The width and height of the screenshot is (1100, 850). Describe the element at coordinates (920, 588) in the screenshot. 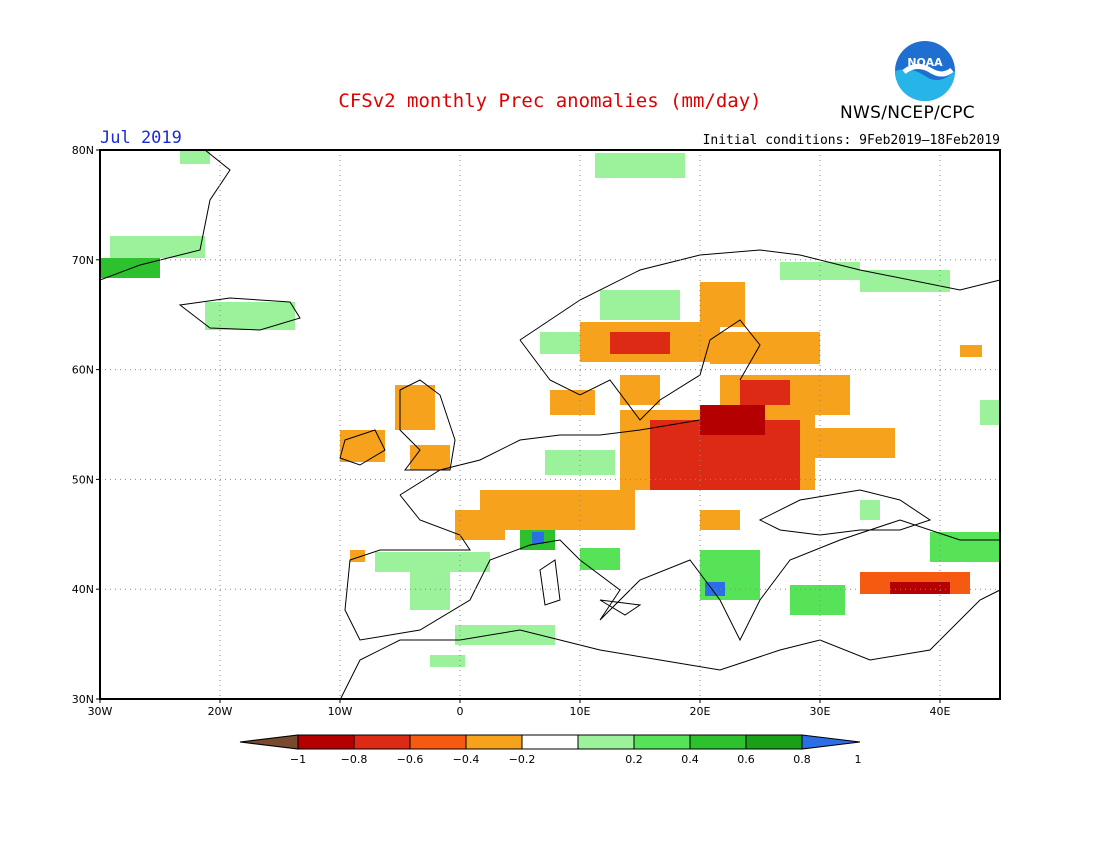

I see `anomaly-turkey-darkred` at that location.